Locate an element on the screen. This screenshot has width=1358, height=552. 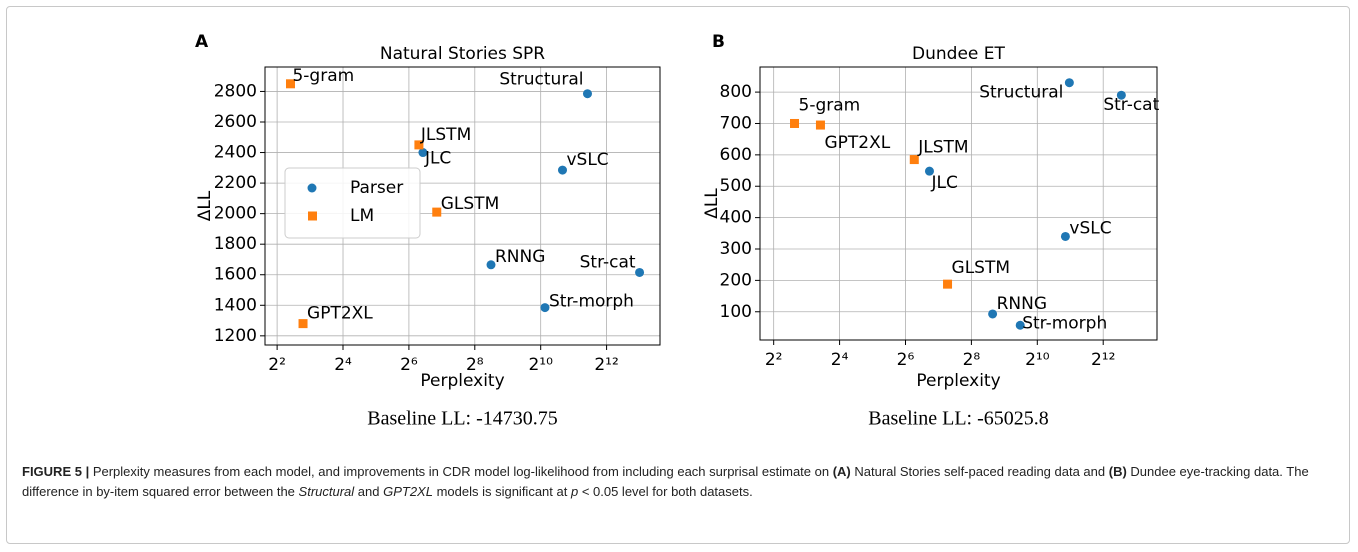
caption-text: p is located at coordinates (574, 491).